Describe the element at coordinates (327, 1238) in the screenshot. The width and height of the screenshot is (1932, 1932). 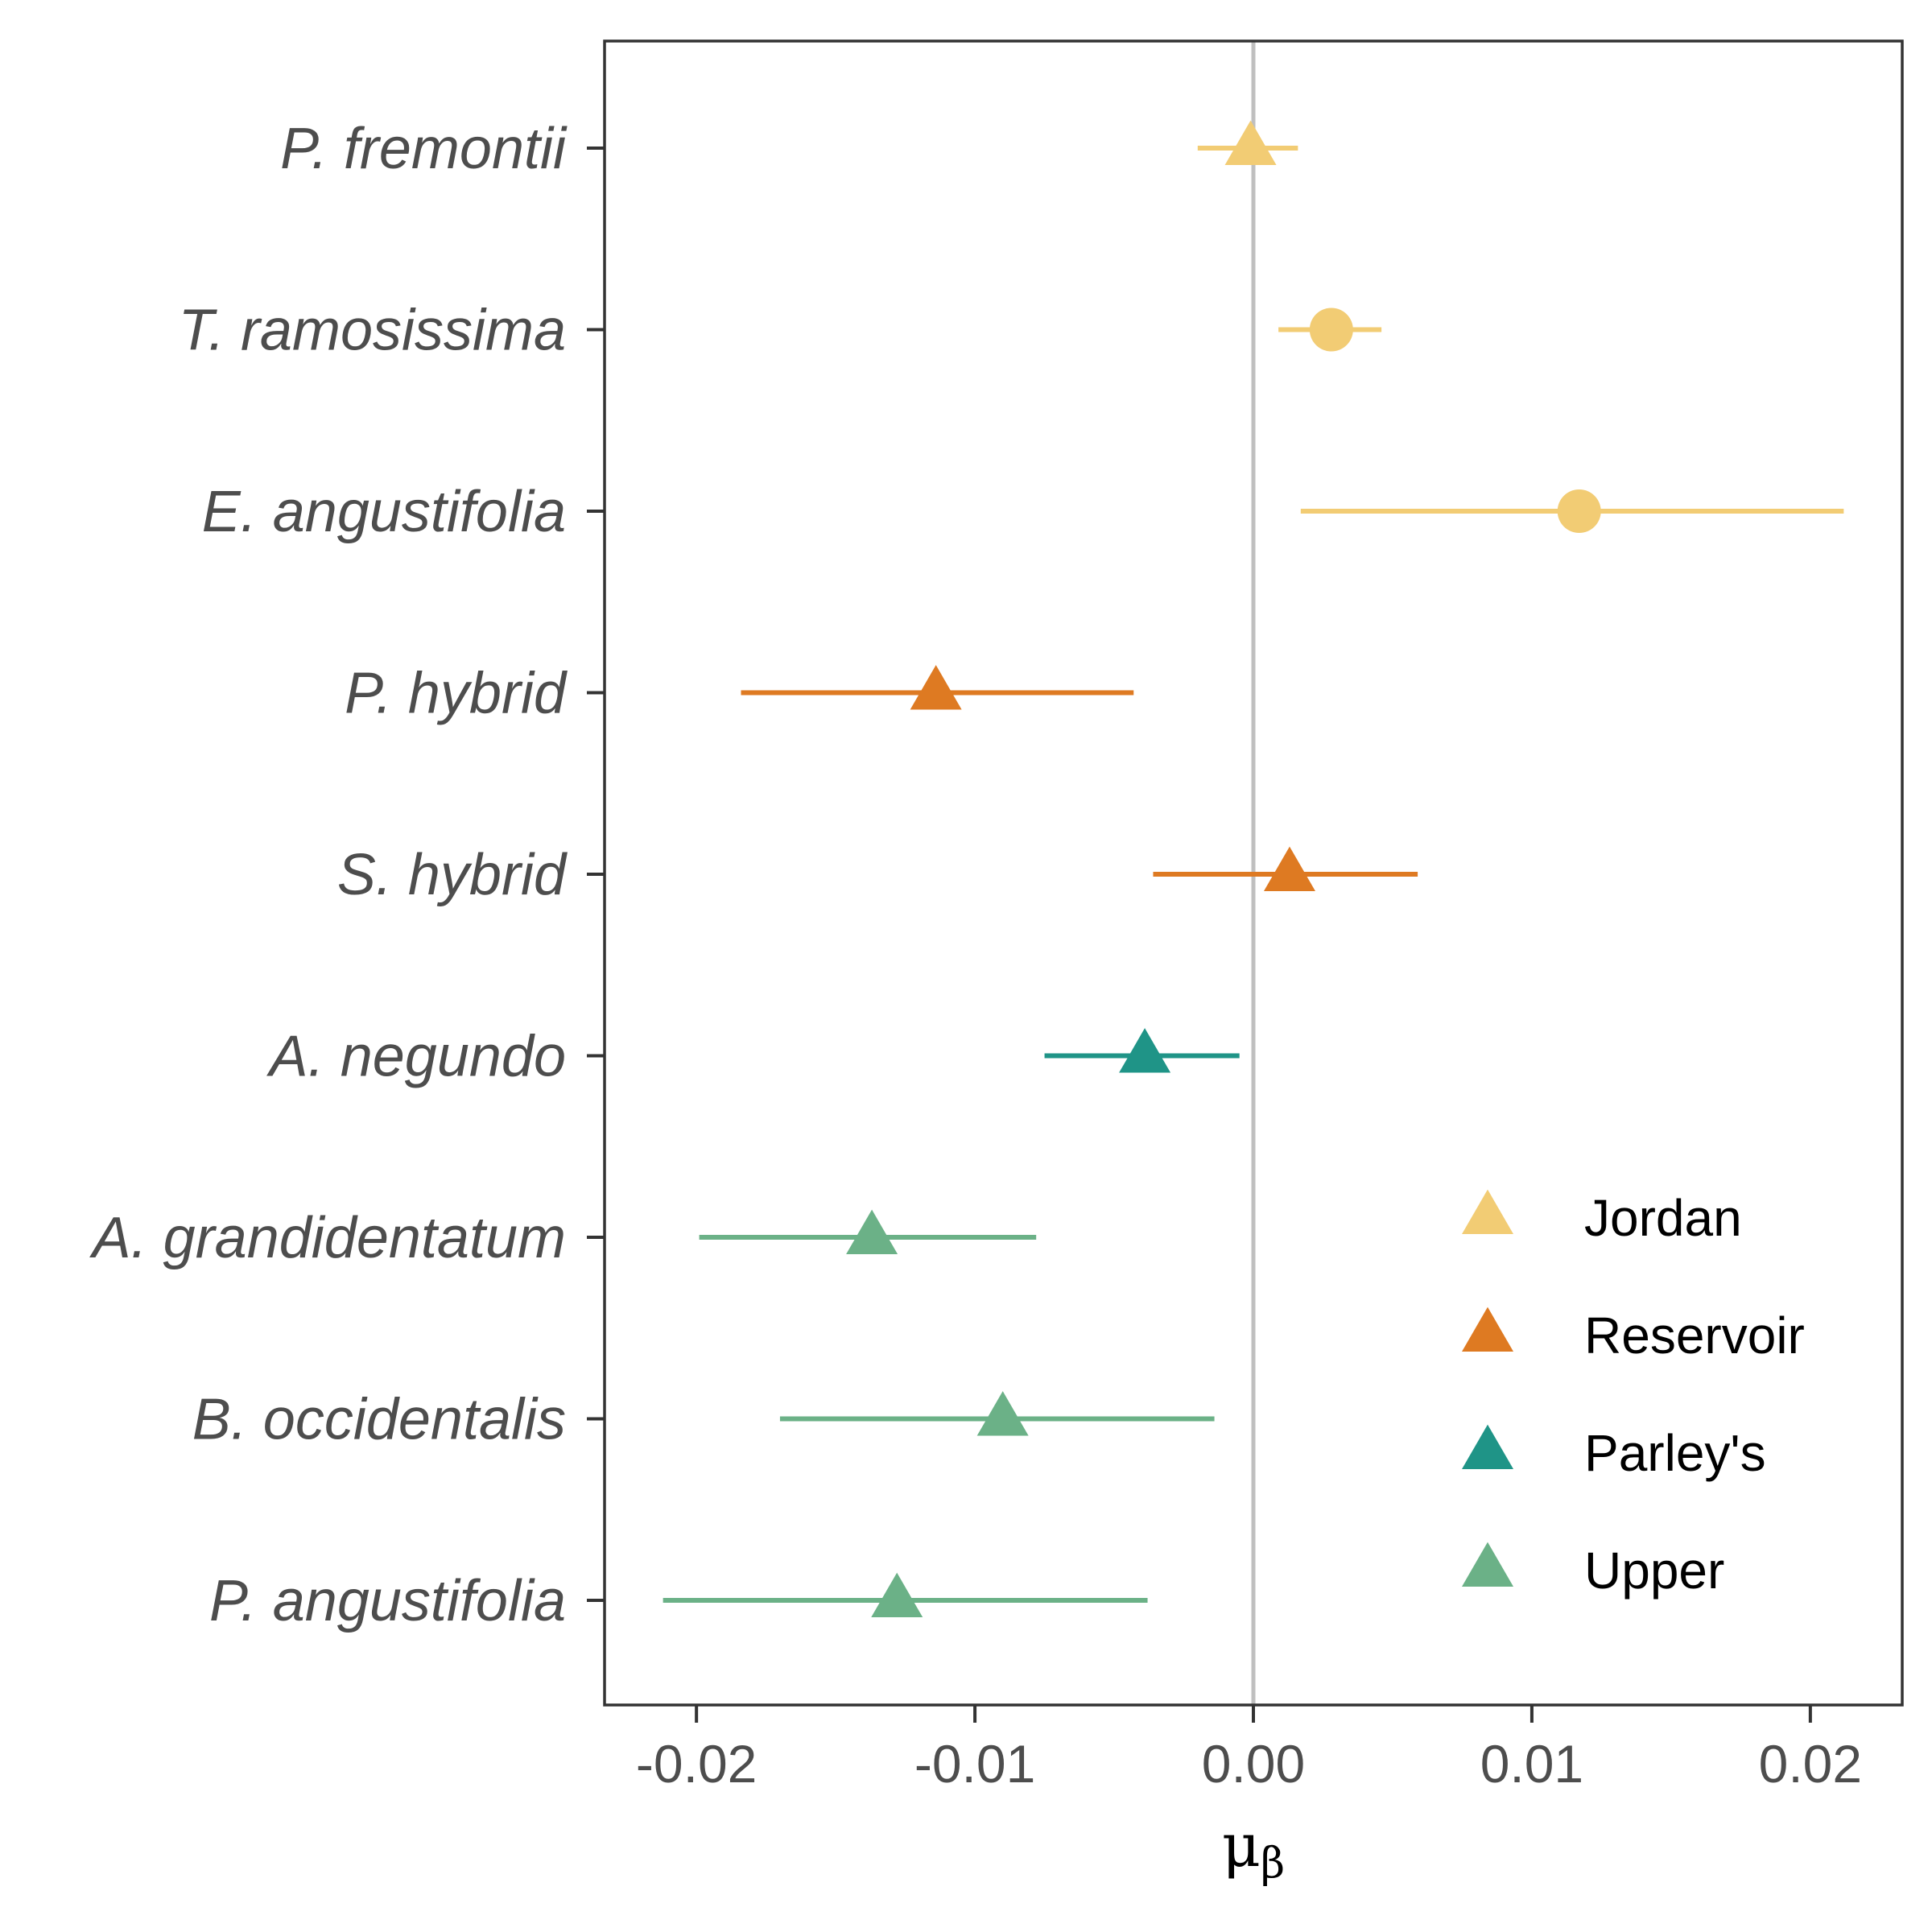
I see `y-tick-label: A. grandidentatum` at that location.